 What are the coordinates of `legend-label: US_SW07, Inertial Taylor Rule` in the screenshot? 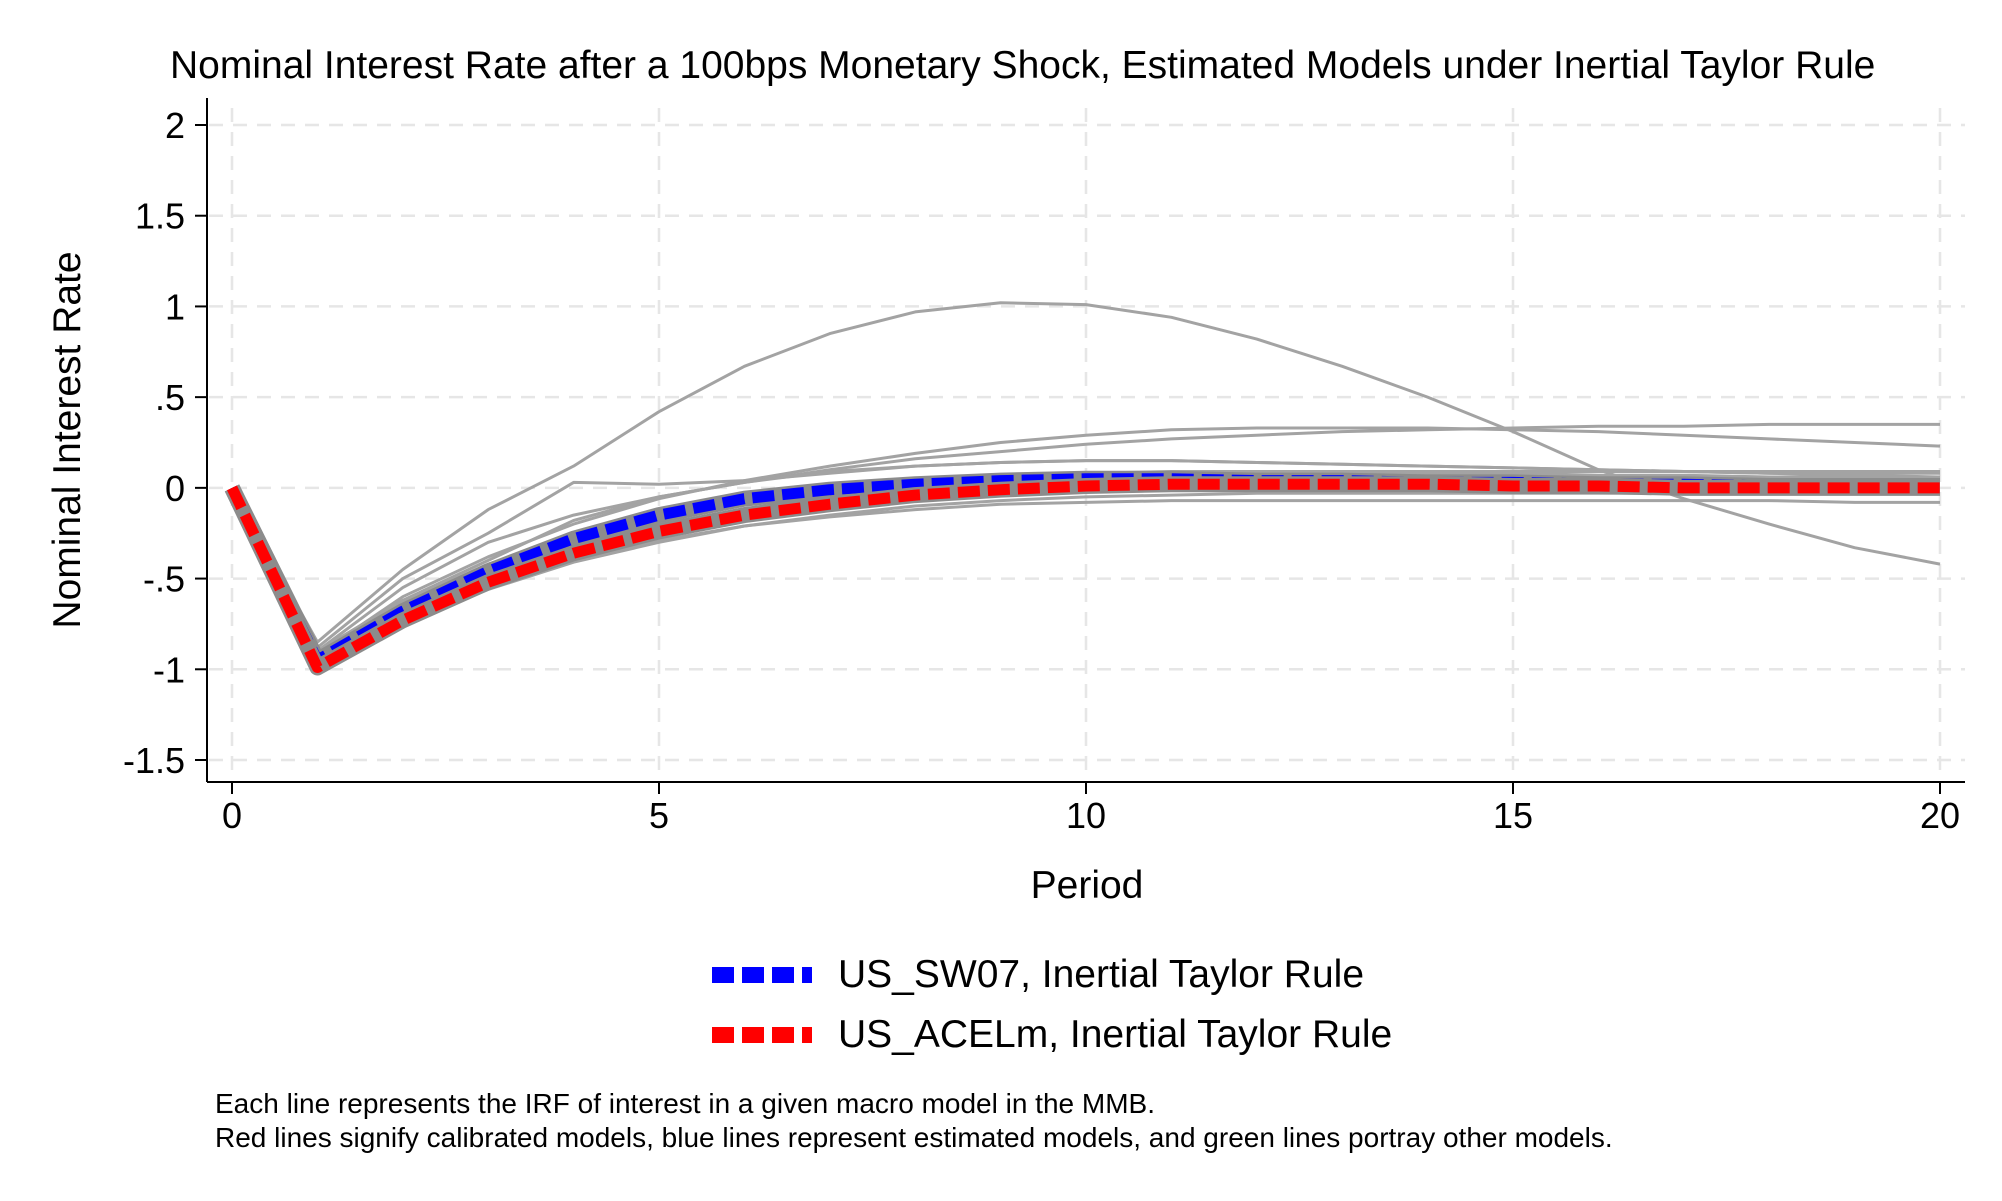 It's located at (1101, 974).